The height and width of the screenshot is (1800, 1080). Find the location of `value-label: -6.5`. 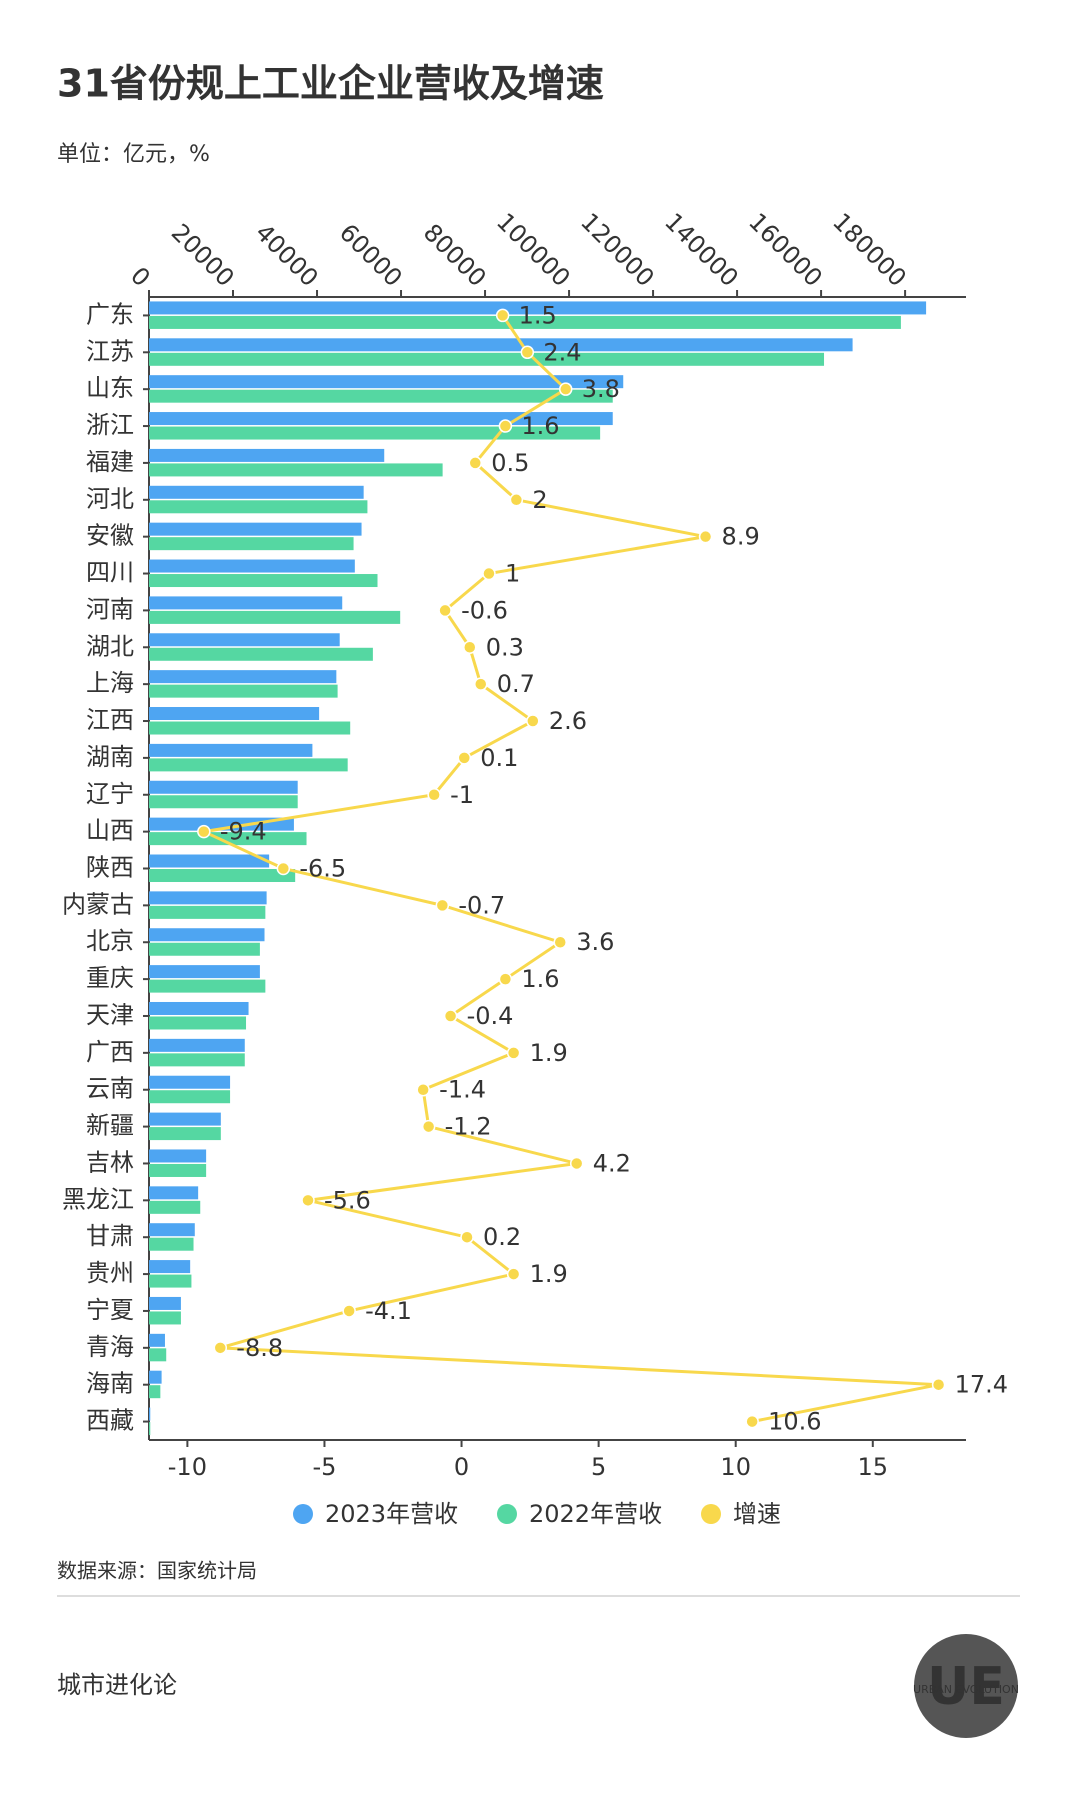

value-label: -6.5 is located at coordinates (322, 869).